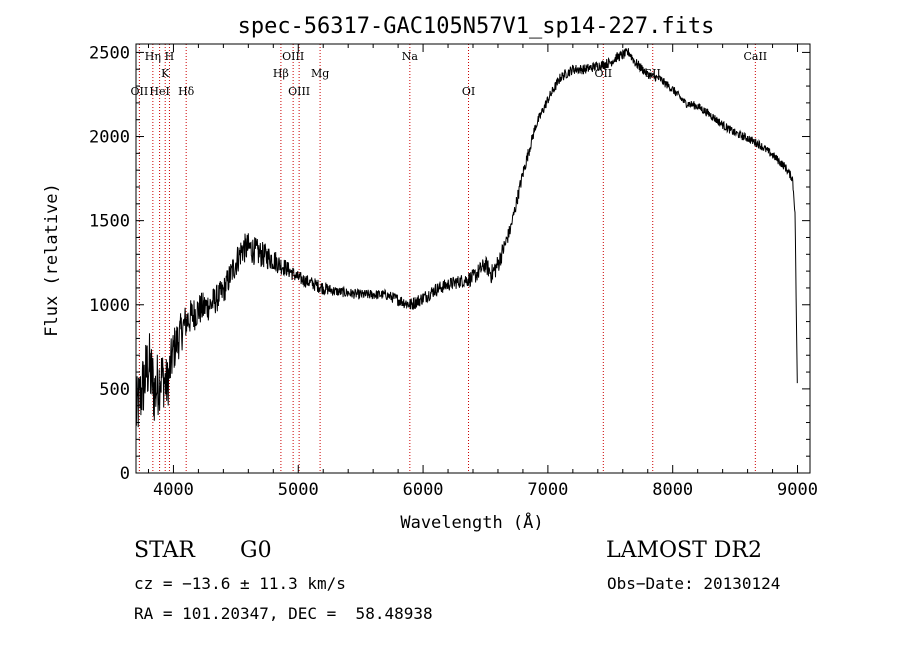 The width and height of the screenshot is (900, 649). I want to click on y-tick-label: 1500, so click(109, 222).